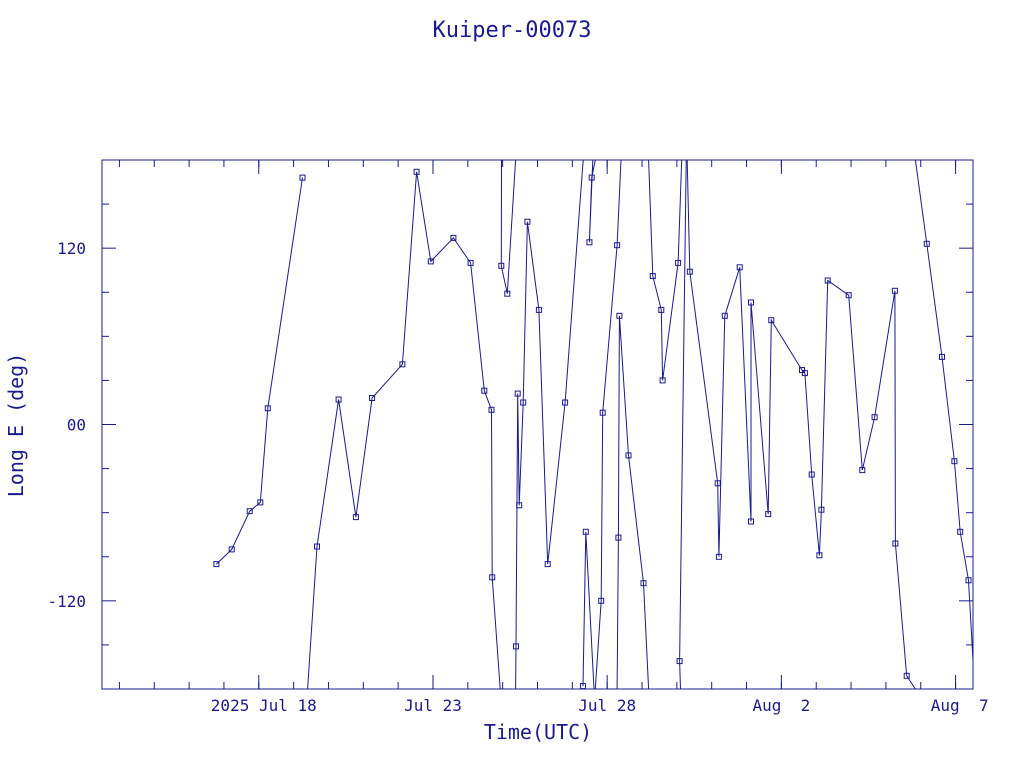  What do you see at coordinates (16, 425) in the screenshot?
I see `y-axis-label: Long E (deg)` at bounding box center [16, 425].